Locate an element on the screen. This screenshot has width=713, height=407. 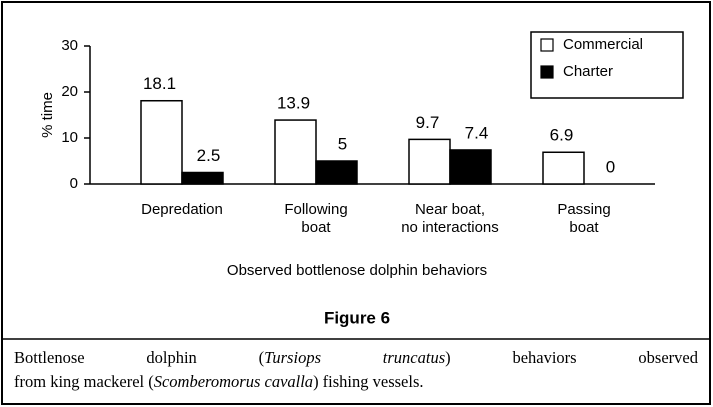
value-label: 9.7 is located at coordinates (428, 122).